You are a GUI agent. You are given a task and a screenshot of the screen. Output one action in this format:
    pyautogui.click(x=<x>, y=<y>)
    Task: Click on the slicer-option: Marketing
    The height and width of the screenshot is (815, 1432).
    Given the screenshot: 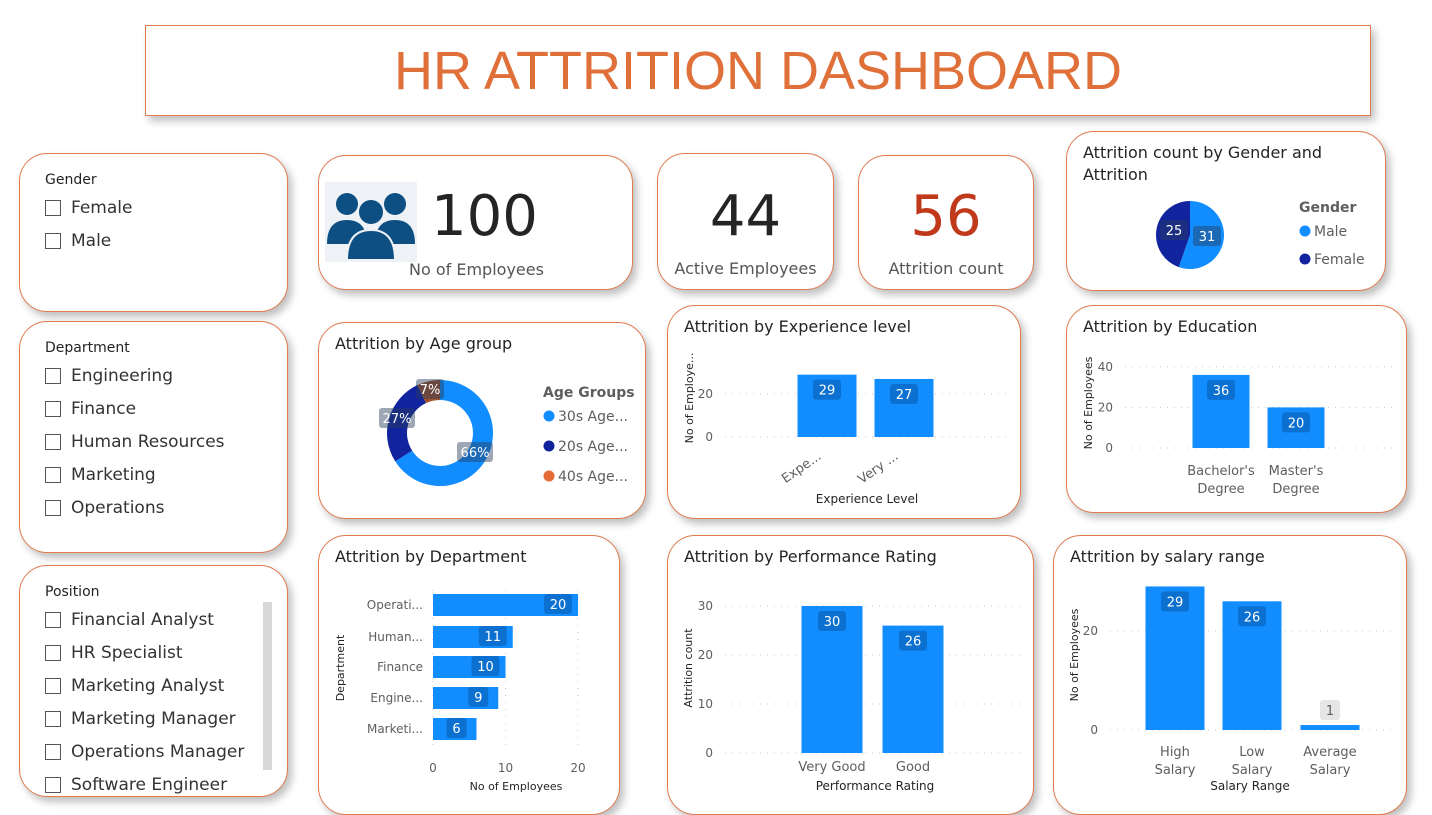 What is the action you would take?
    pyautogui.click(x=100, y=475)
    